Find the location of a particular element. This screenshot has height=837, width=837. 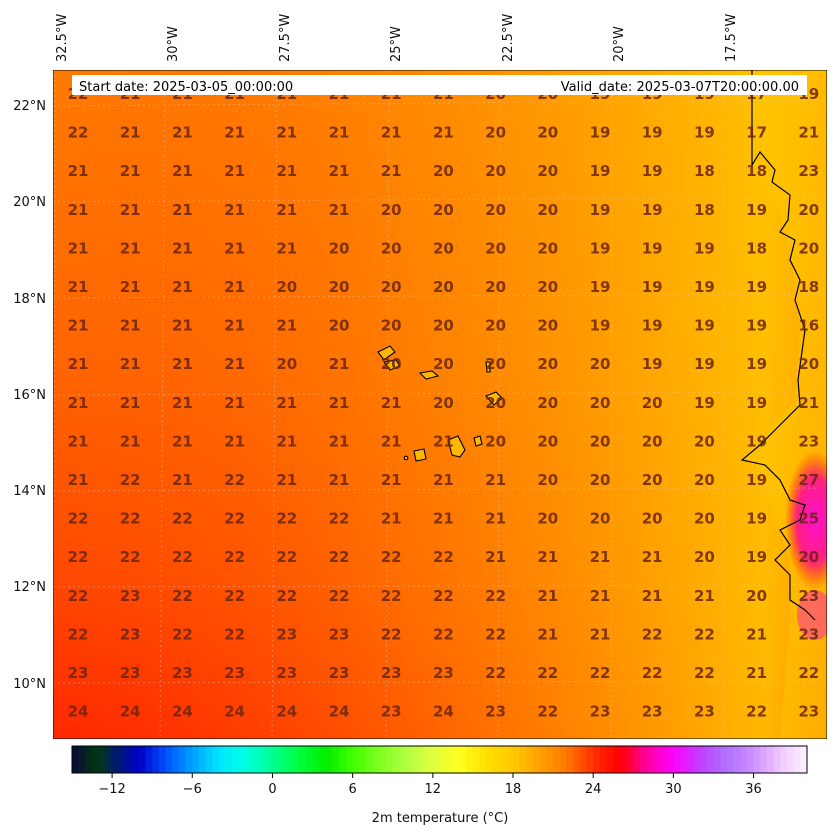

lon-label: 17.5°W is located at coordinates (731, 38).